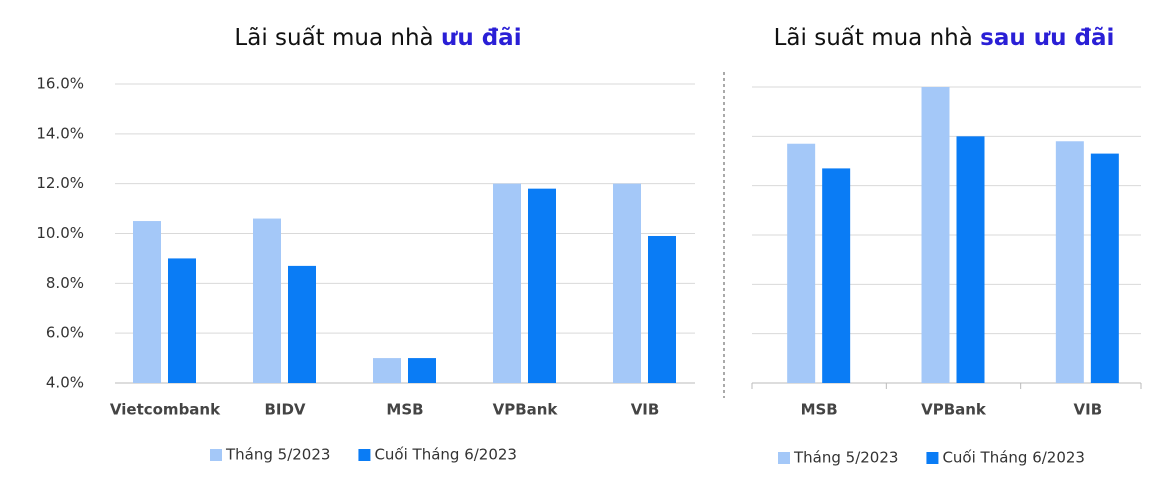  I want to click on chart-title: Lãi suất mua nhà sau ưu đãi, so click(944, 38).